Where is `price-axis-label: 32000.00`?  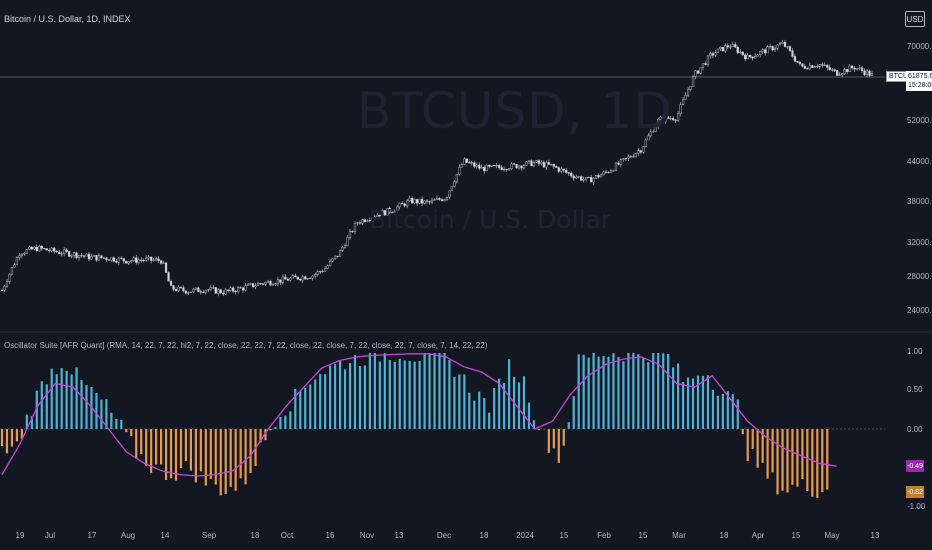 price-axis-label: 32000.00 is located at coordinates (919, 242).